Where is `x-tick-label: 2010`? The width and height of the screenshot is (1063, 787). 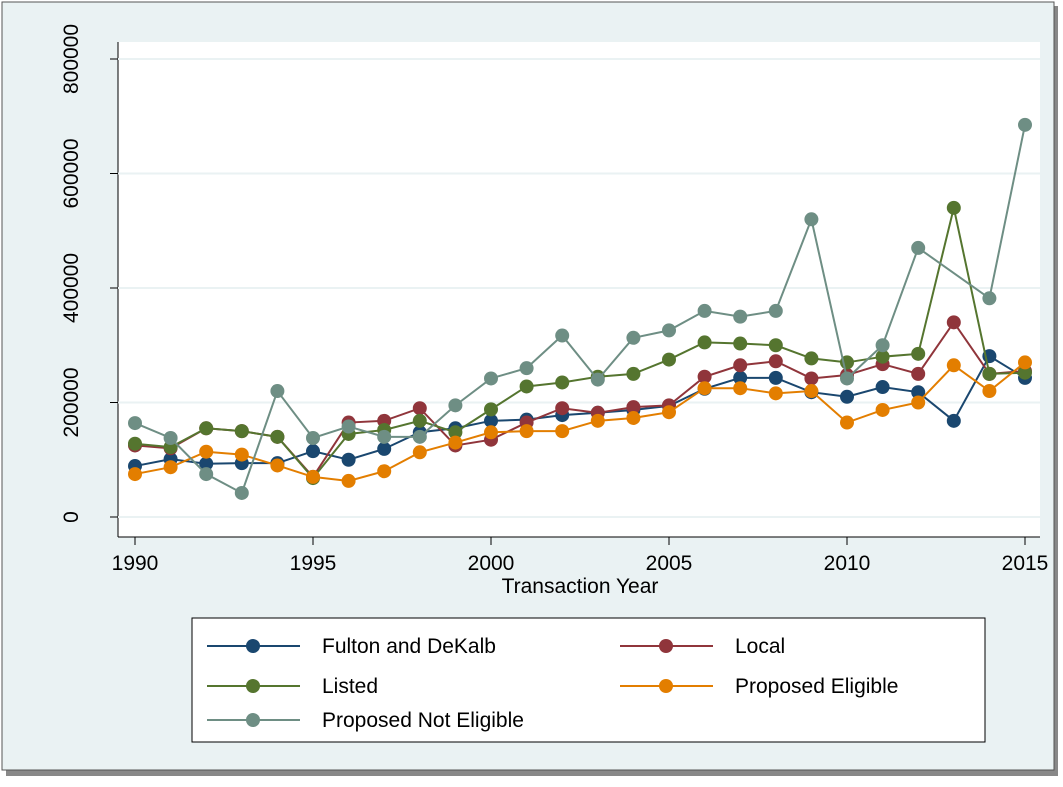
x-tick-label: 2010 is located at coordinates (847, 563).